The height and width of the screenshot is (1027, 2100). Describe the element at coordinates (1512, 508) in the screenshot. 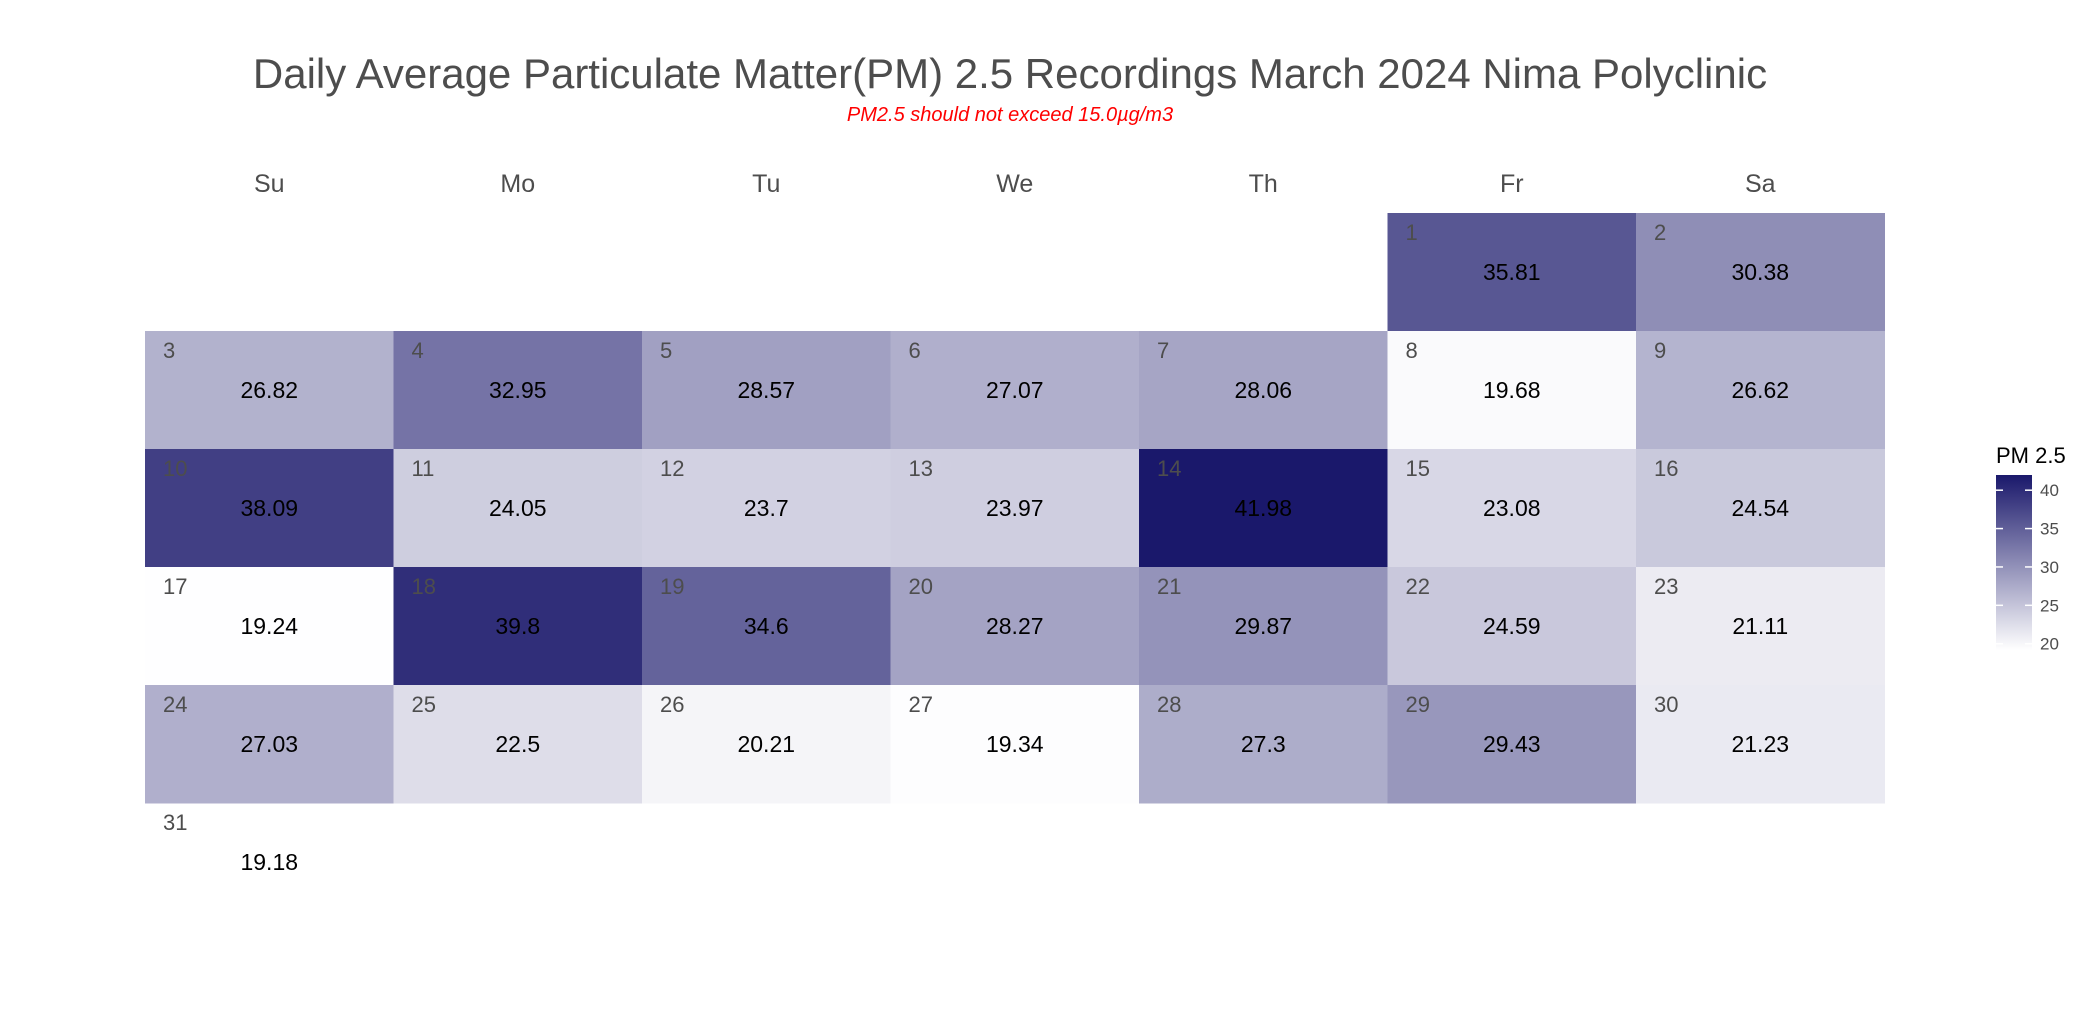

I see `day-cell: 15 23.08` at that location.